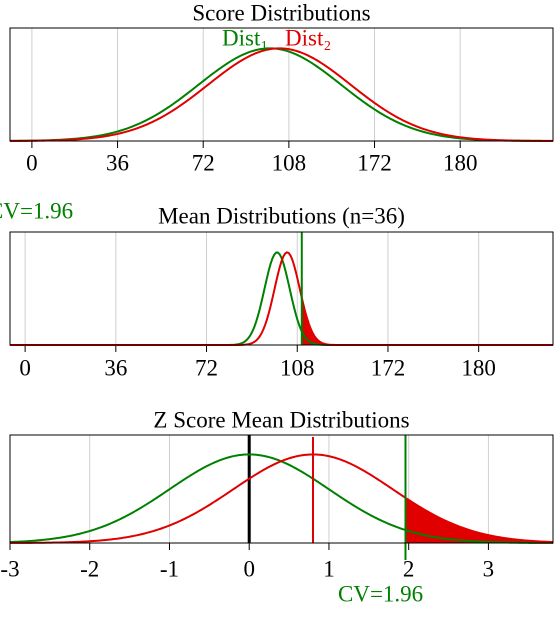  Describe the element at coordinates (169, 568) in the screenshot. I see `x-tick-label: -1` at that location.